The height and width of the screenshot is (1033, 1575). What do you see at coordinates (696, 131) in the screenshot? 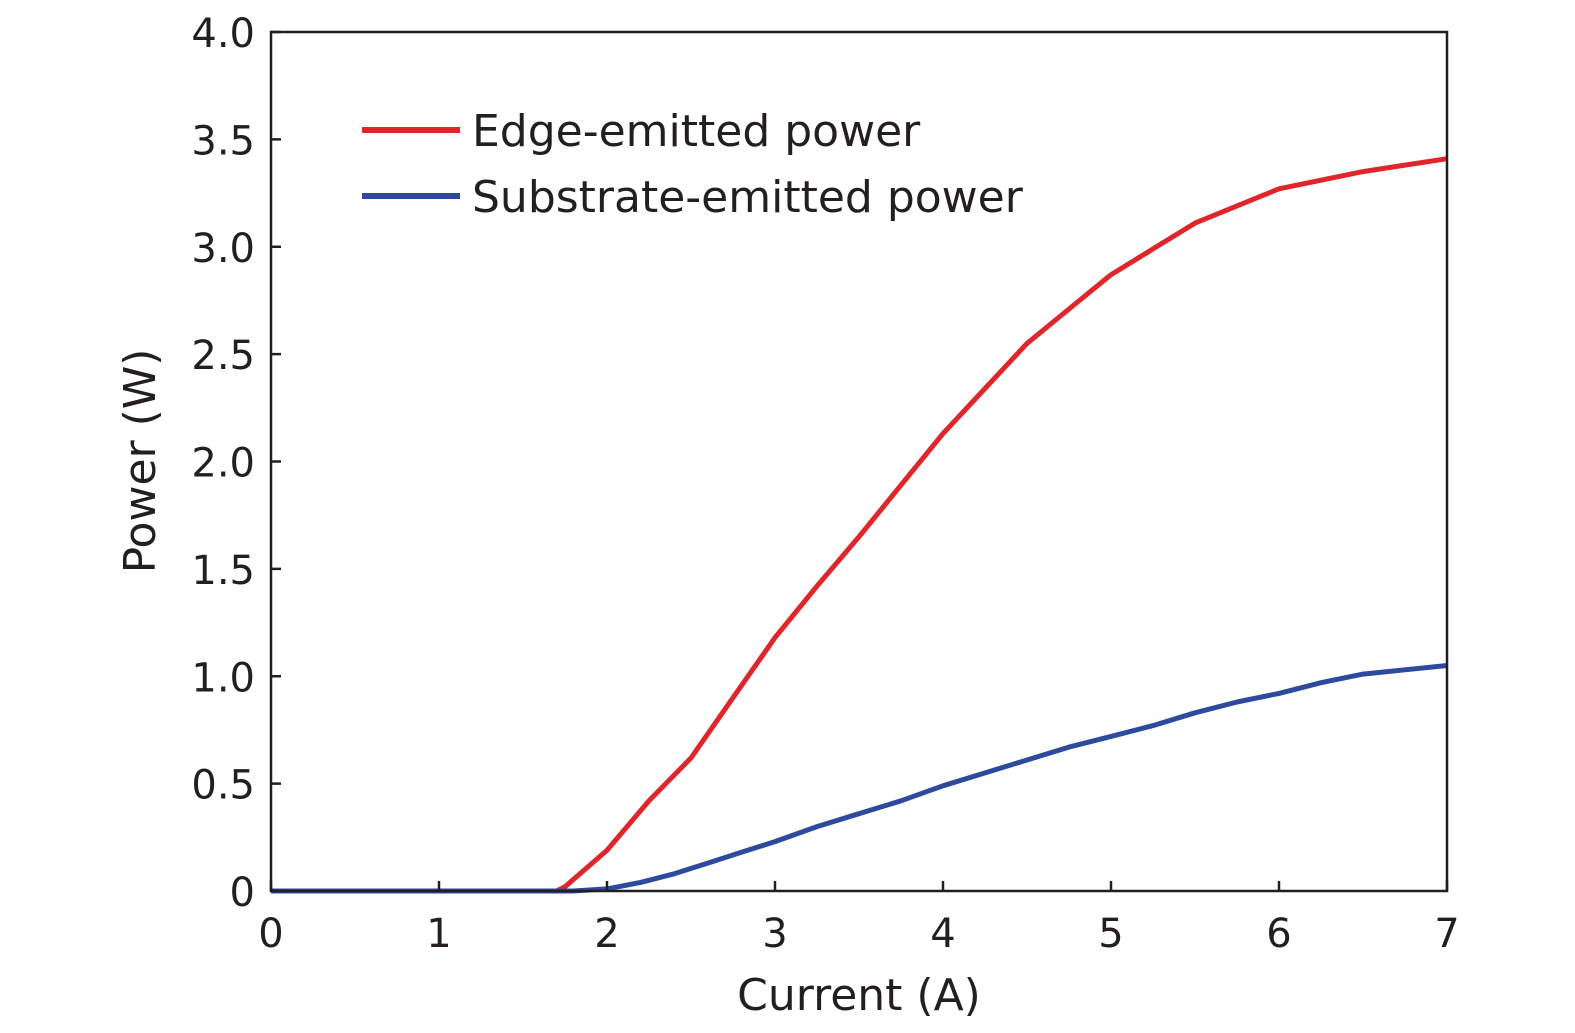
I see `legend-label: Edge-emitted power` at bounding box center [696, 131].